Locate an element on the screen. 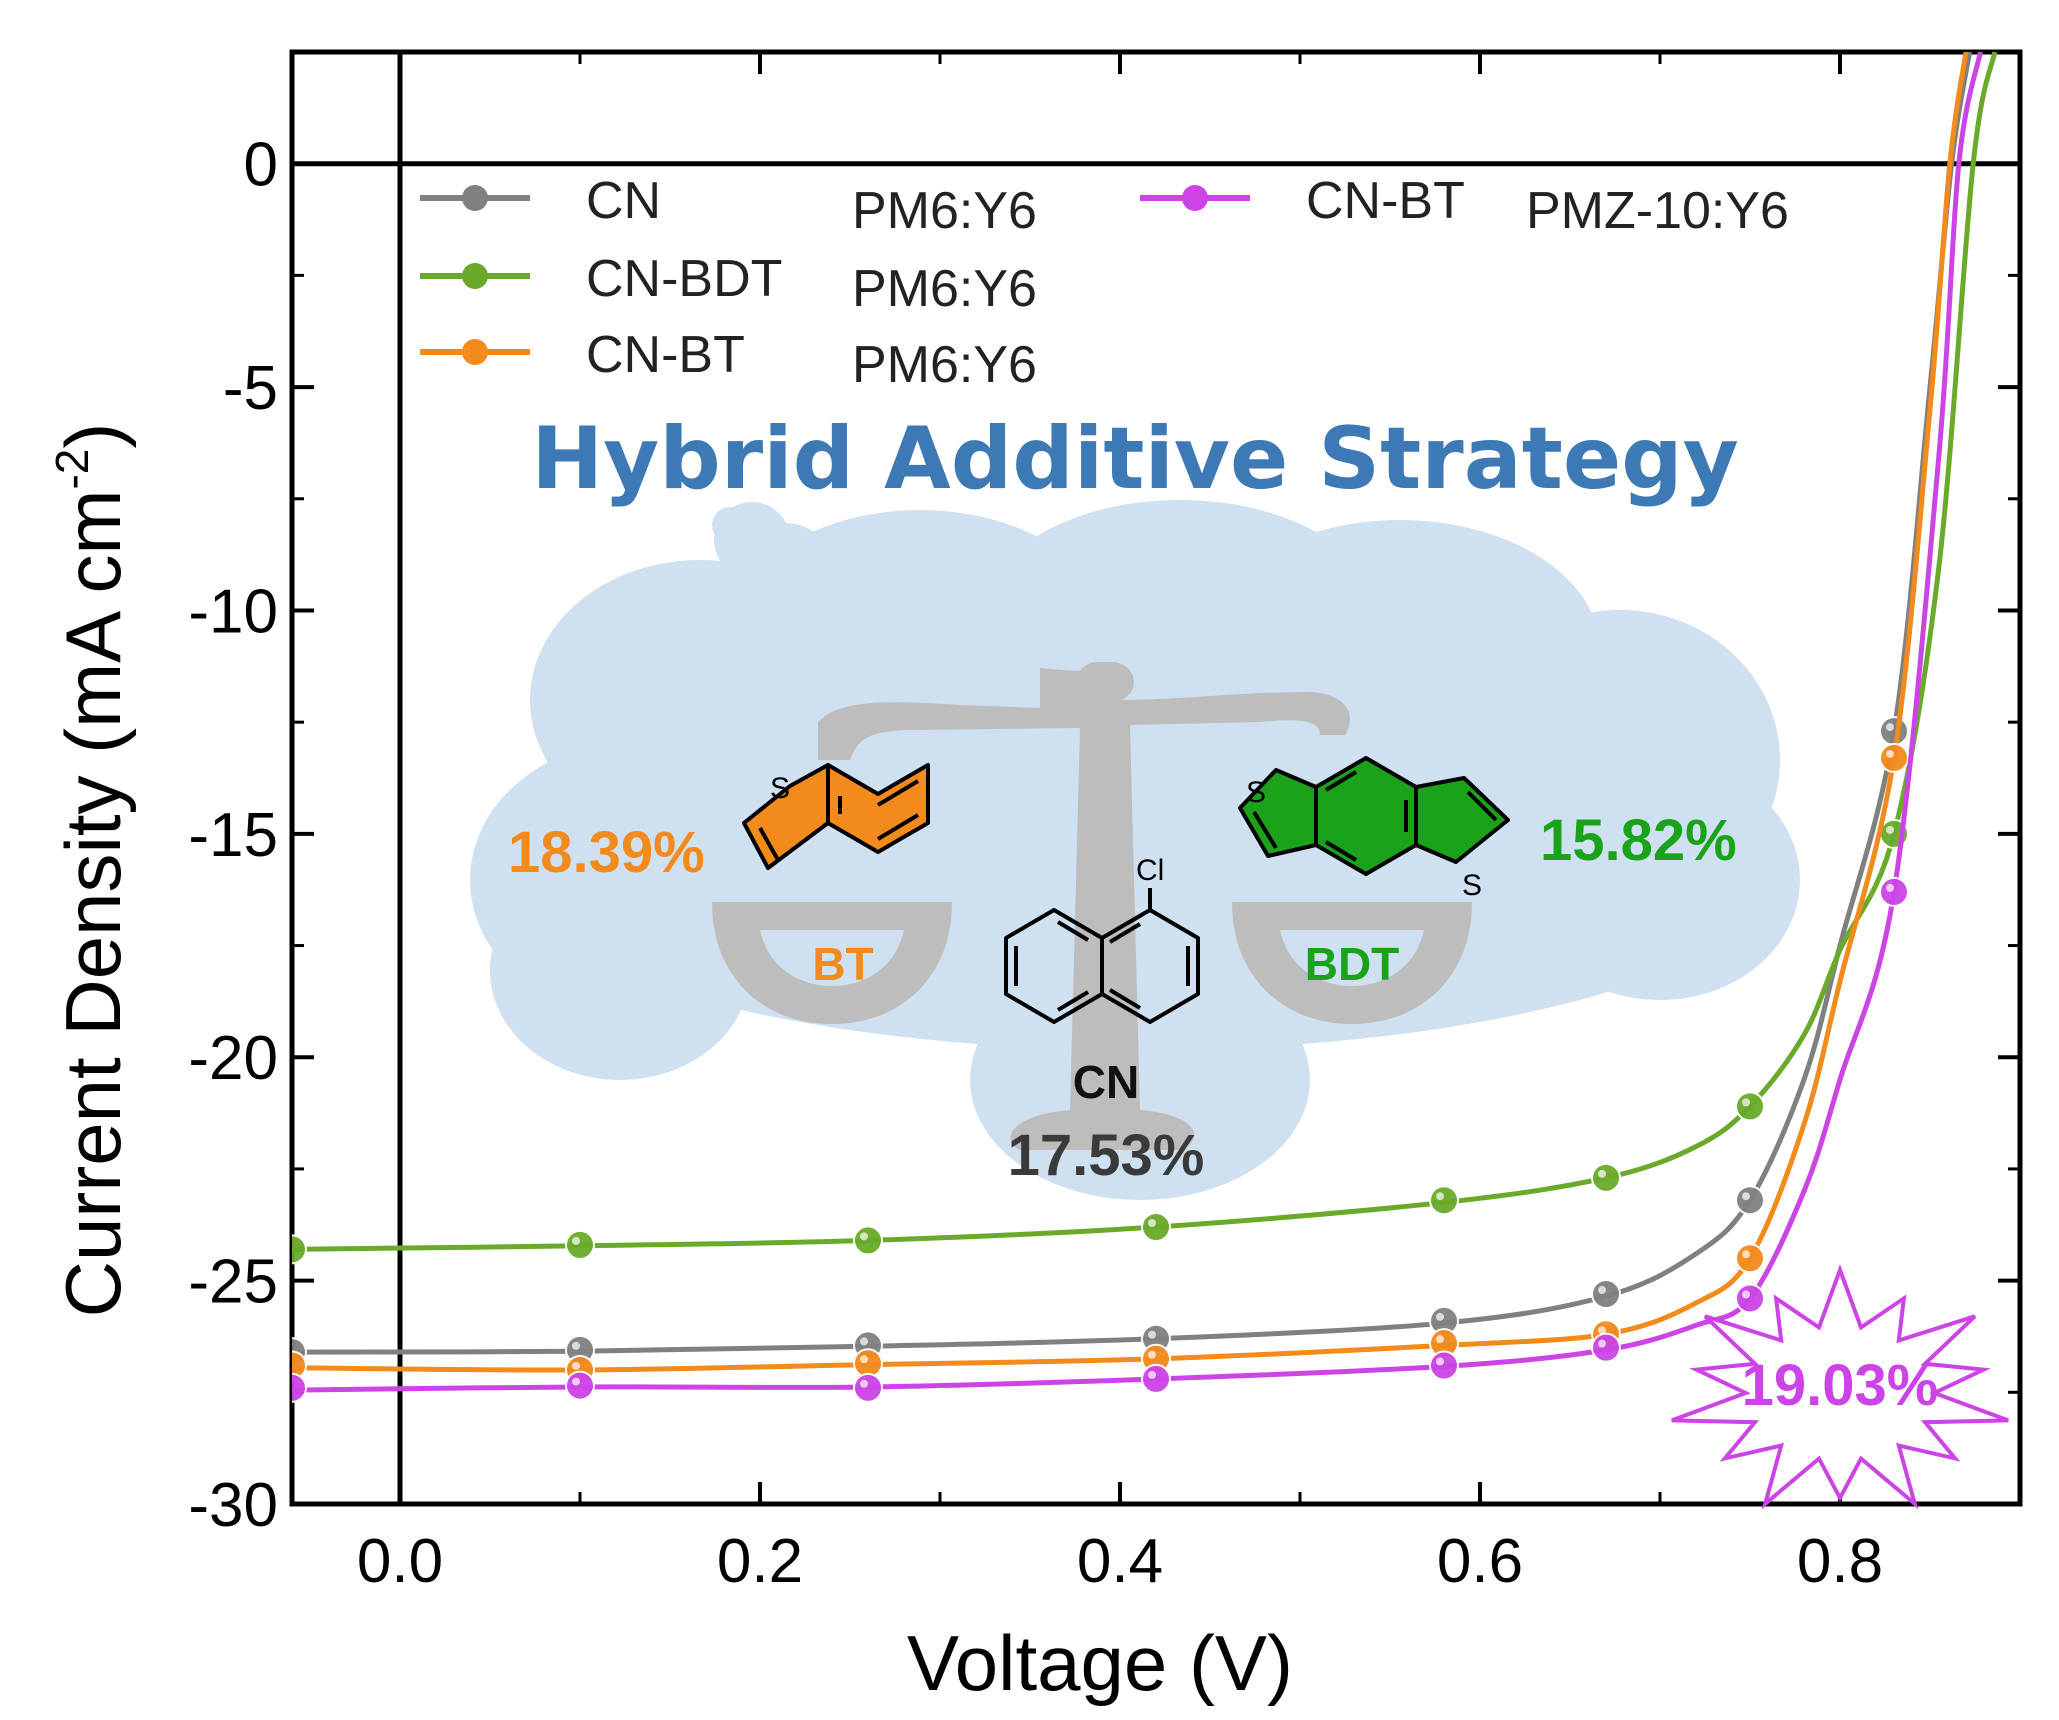  bdt-sulfur-label-top: S is located at coordinates (1256, 792).